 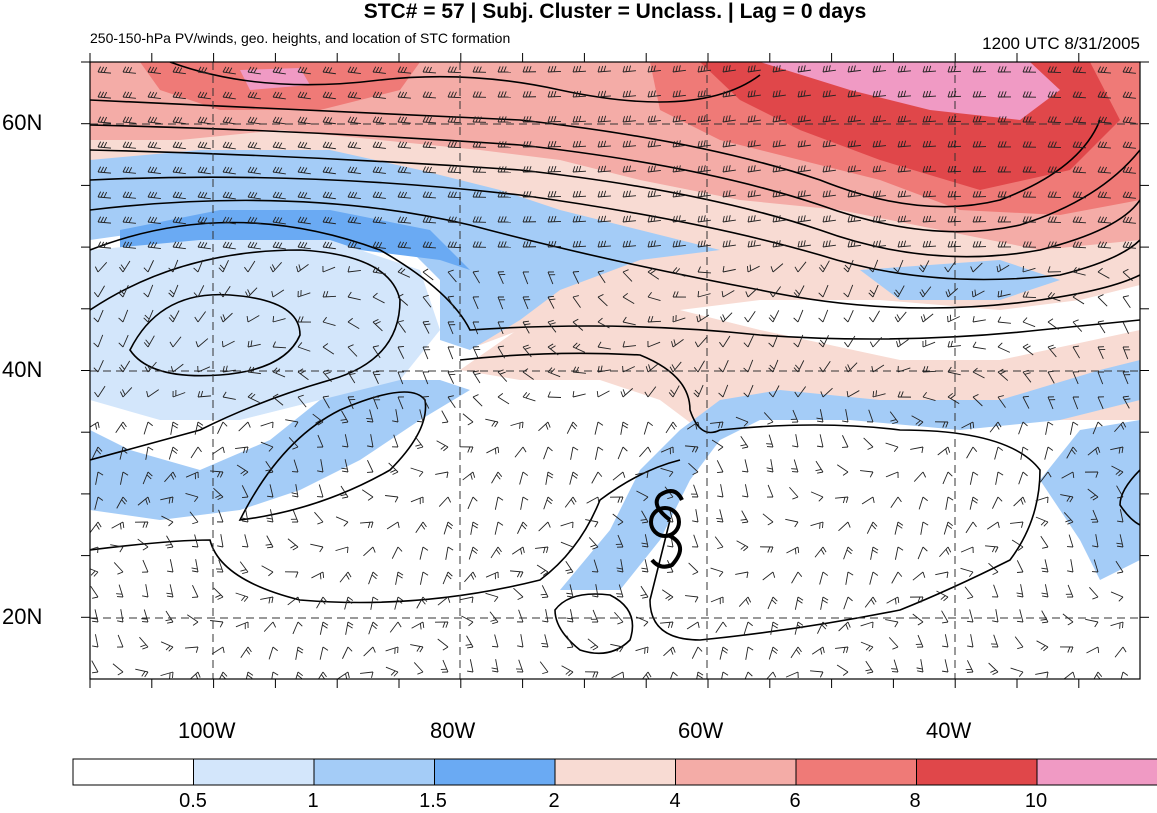 What do you see at coordinates (452, 731) in the screenshot?
I see `lon-label-80w: 80W` at bounding box center [452, 731].